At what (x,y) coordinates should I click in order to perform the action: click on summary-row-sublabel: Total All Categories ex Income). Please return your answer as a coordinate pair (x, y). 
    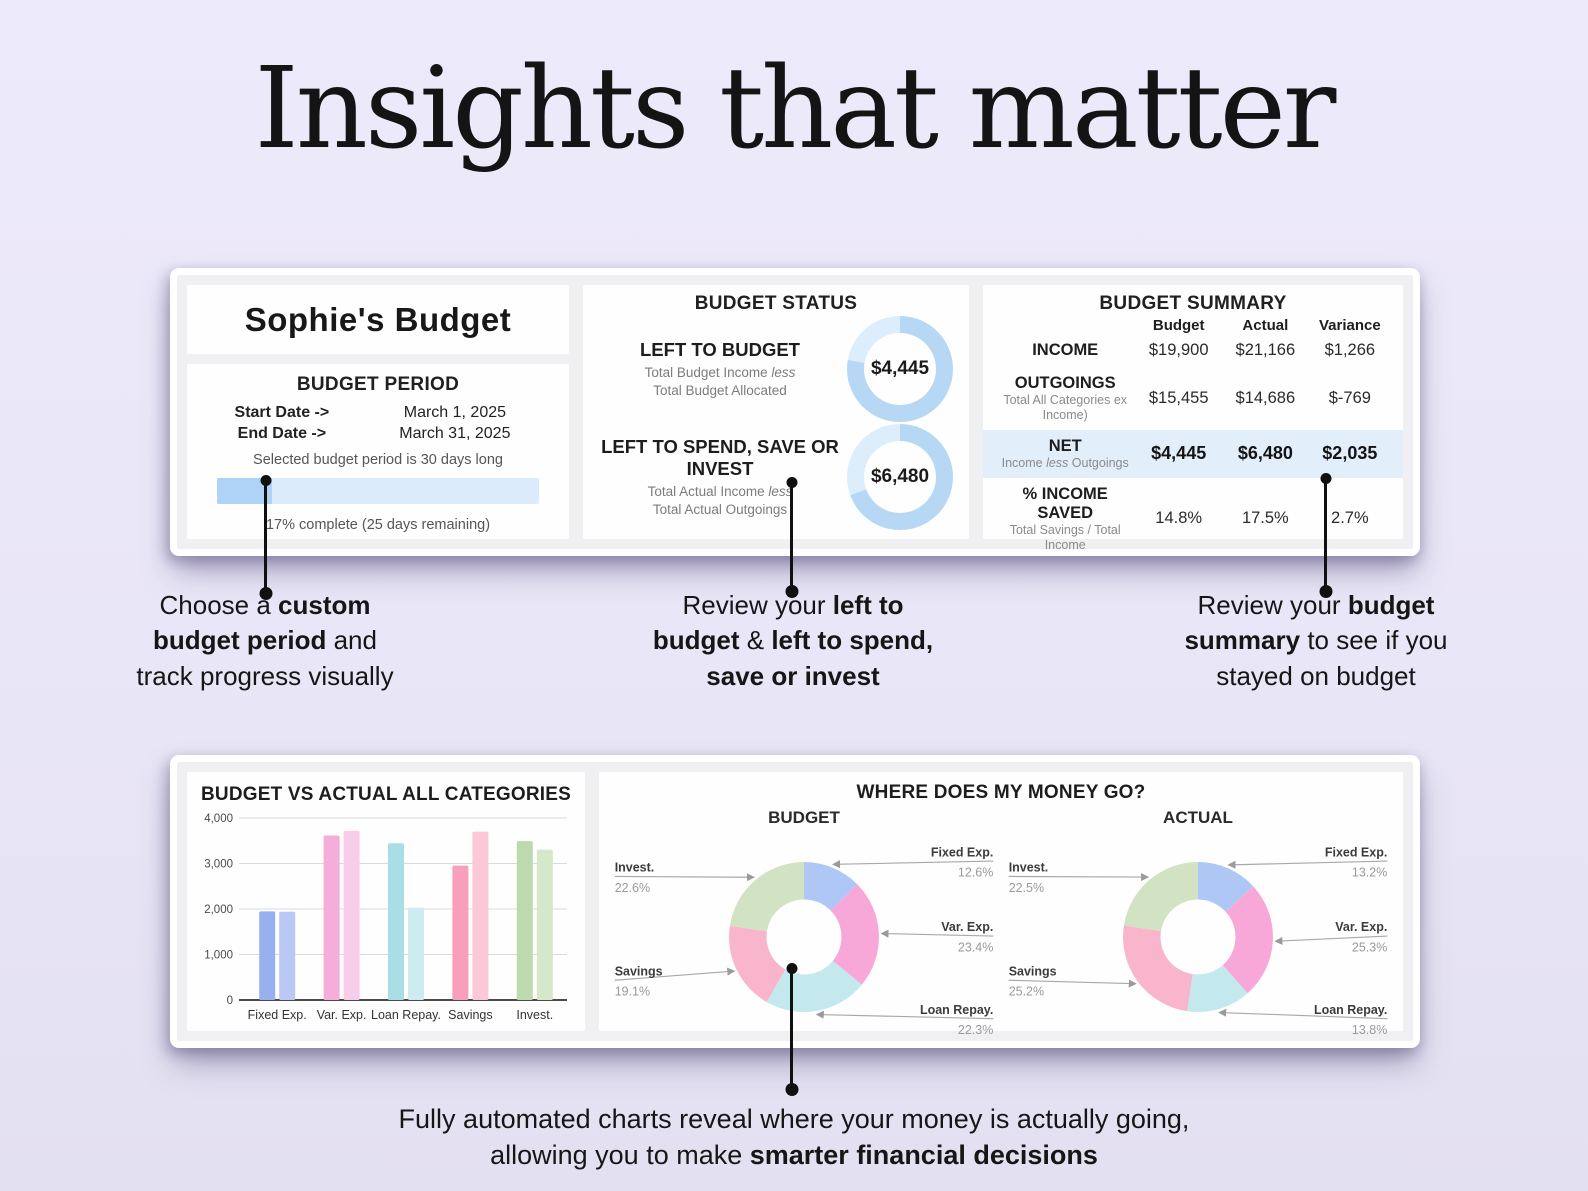
    Looking at the image, I should click on (1065, 408).